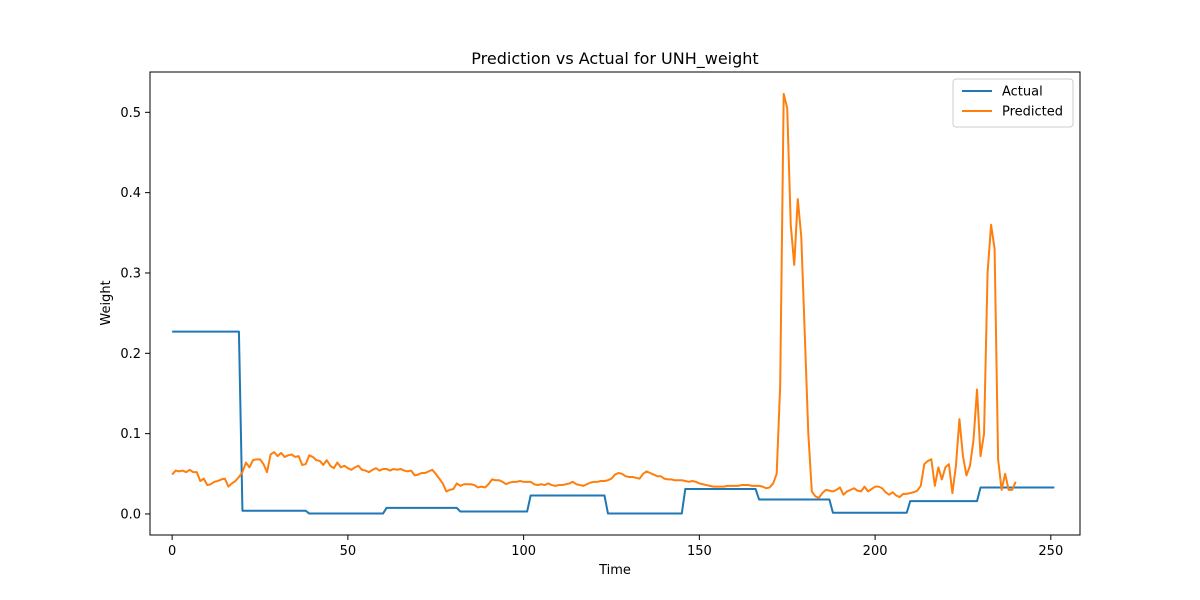 The image size is (1200, 600). What do you see at coordinates (614, 570) in the screenshot?
I see `x-axis-label: Time` at bounding box center [614, 570].